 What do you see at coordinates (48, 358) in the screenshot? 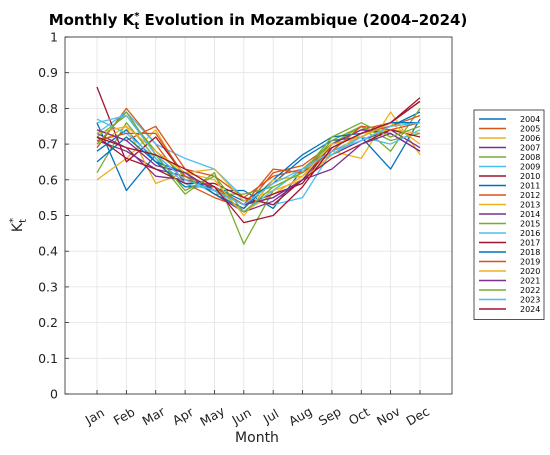
I see `y-tick-label: 0.1` at bounding box center [48, 358].